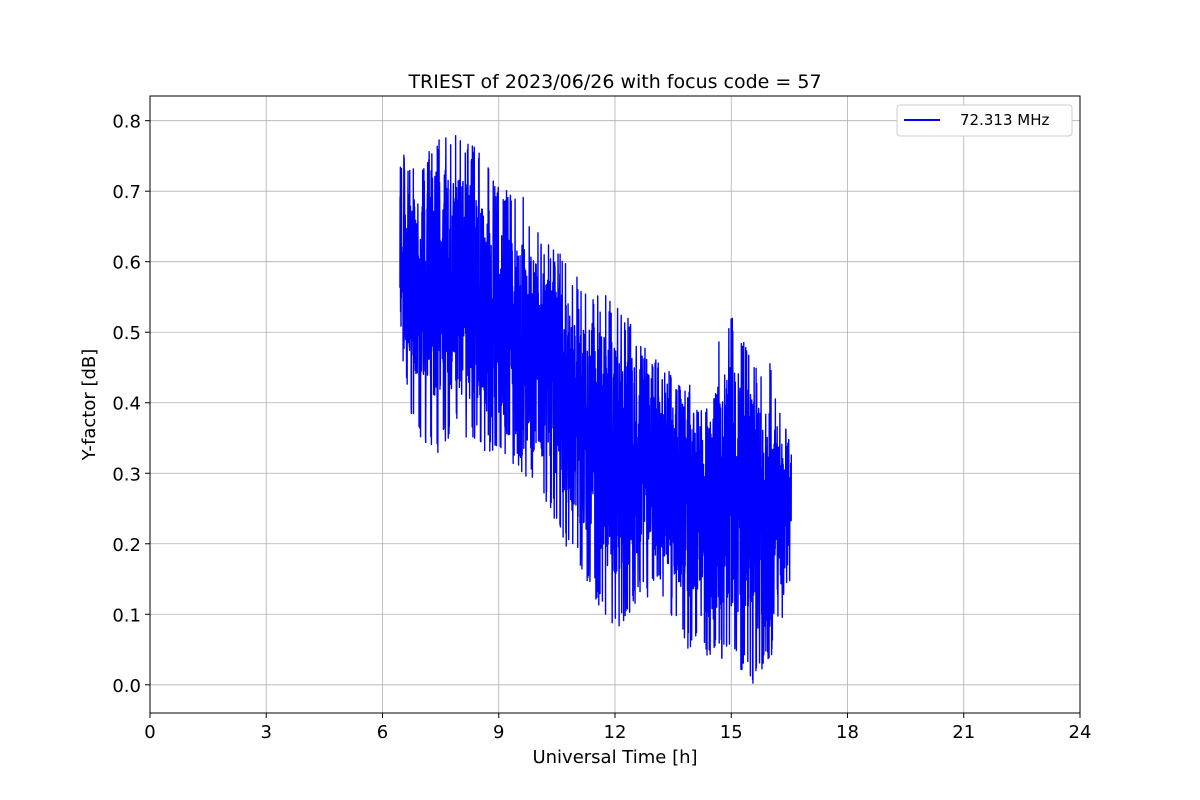  What do you see at coordinates (89, 405) in the screenshot?
I see `y-axis-label: Y-factor [dB]` at bounding box center [89, 405].